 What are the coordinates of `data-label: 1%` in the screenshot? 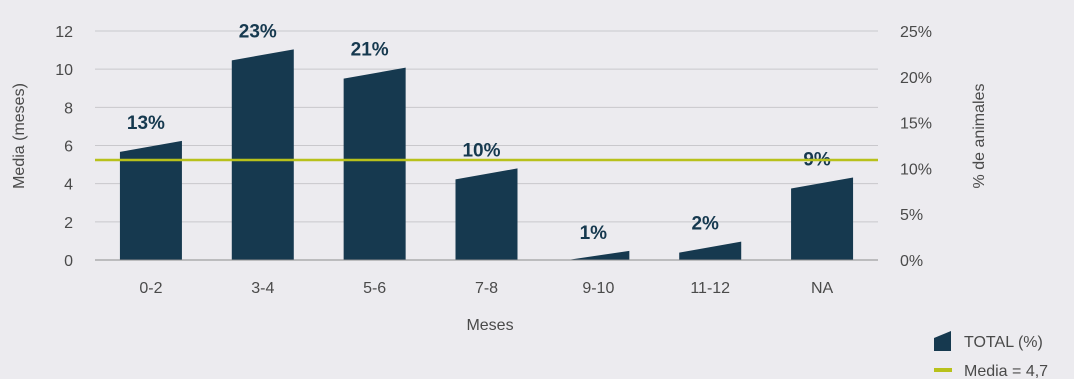 It's located at (594, 233).